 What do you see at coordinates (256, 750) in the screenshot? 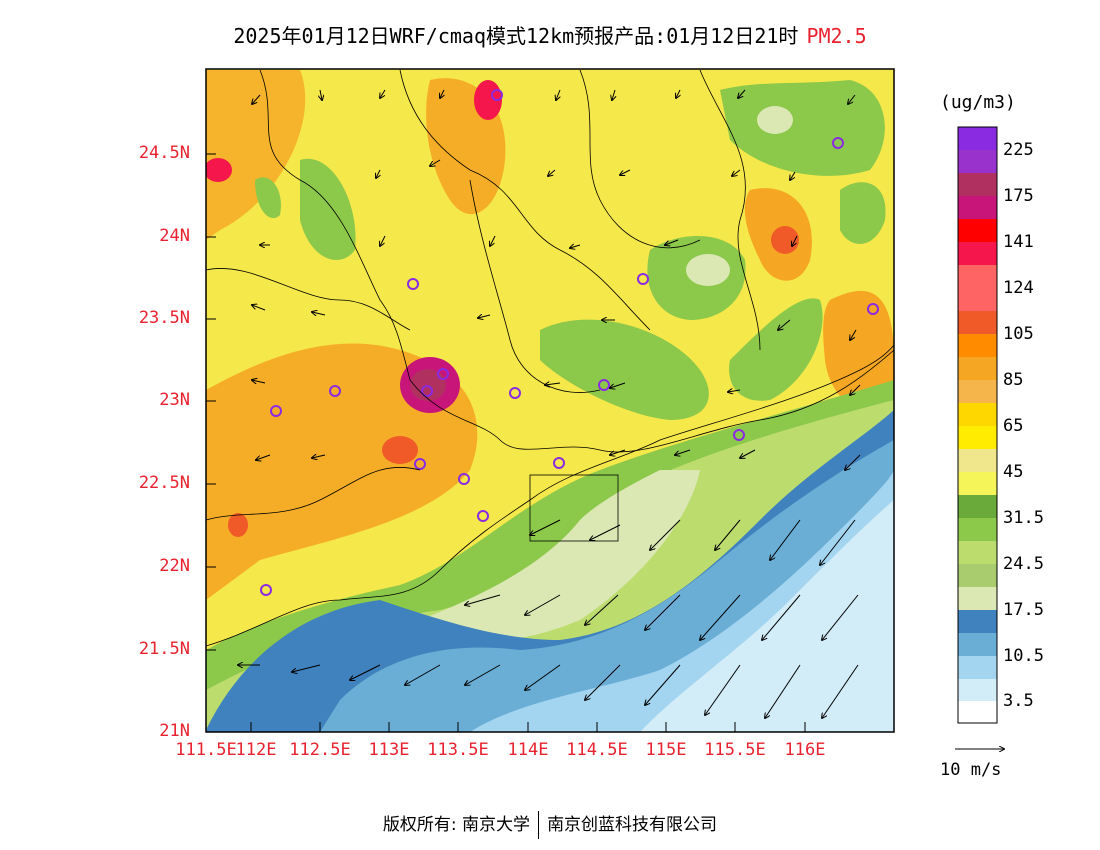
I see `lon-label: 112E` at bounding box center [256, 750].